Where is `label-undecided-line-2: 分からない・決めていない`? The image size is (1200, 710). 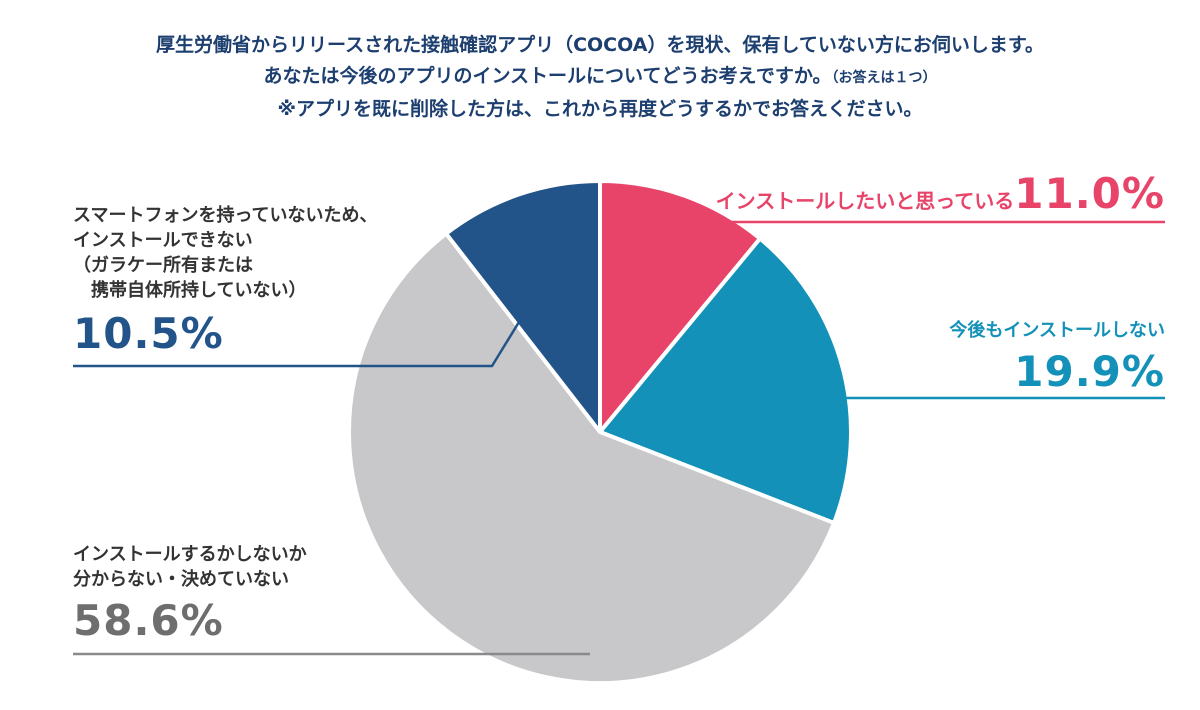
label-undecided-line-2: 分からない・決めていない is located at coordinates (181, 579).